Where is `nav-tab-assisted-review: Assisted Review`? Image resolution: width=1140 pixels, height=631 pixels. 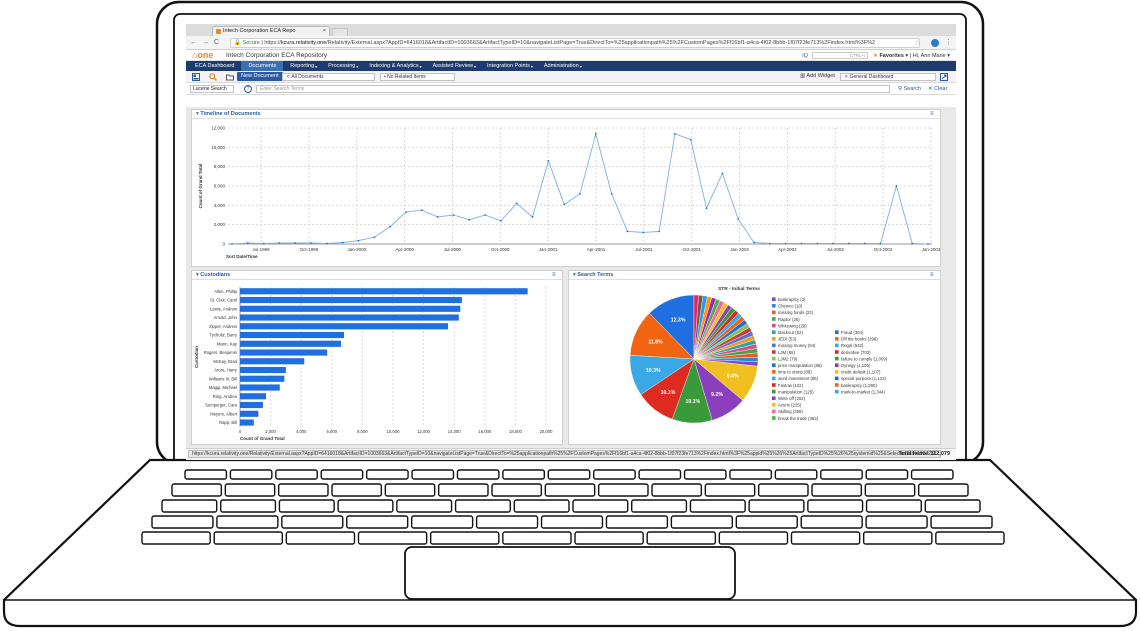 nav-tab-assisted-review: Assisted Review is located at coordinates (452, 66).